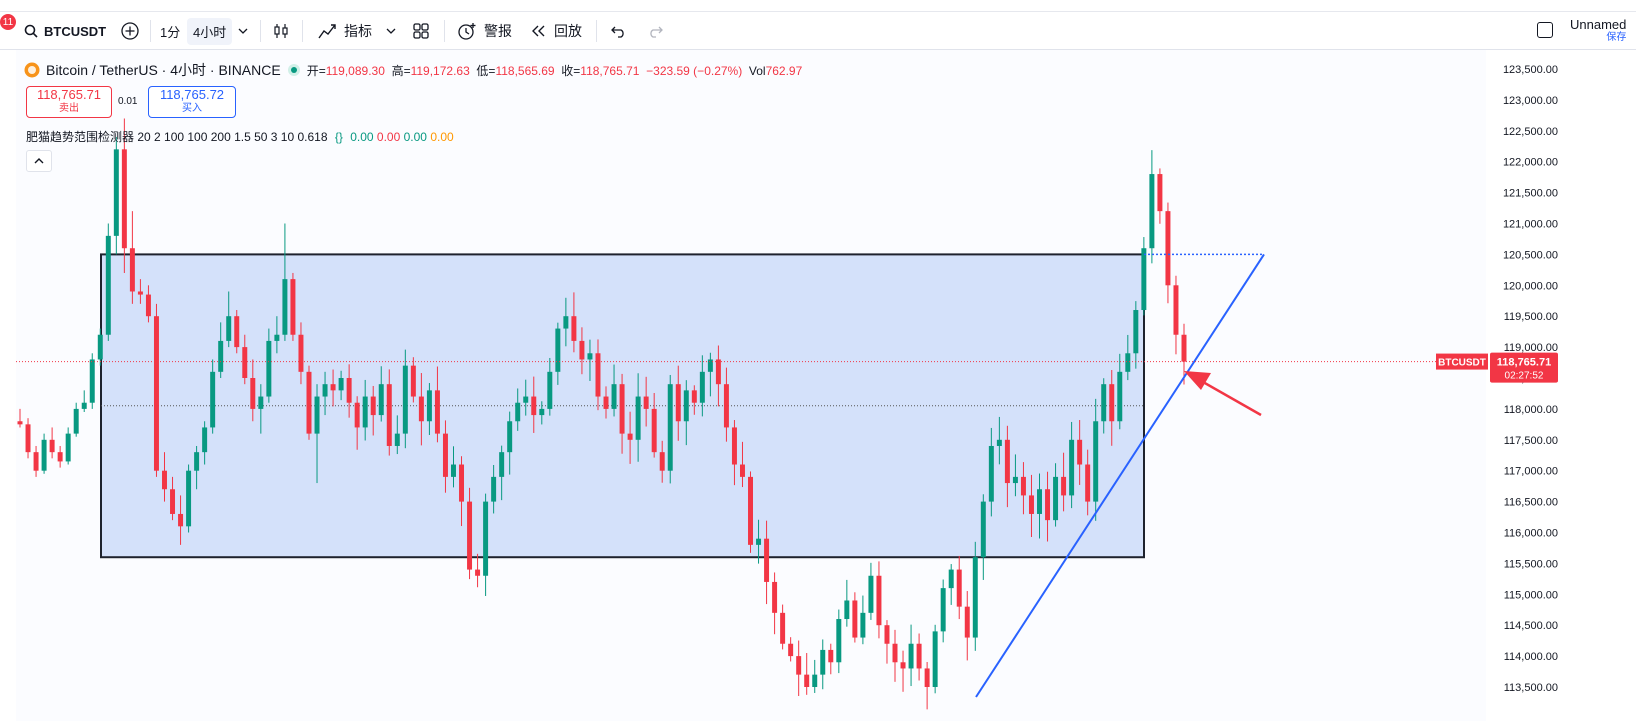 The height and width of the screenshot is (721, 1636). Describe the element at coordinates (1598, 24) in the screenshot. I see `layout-name: Unnamed` at that location.